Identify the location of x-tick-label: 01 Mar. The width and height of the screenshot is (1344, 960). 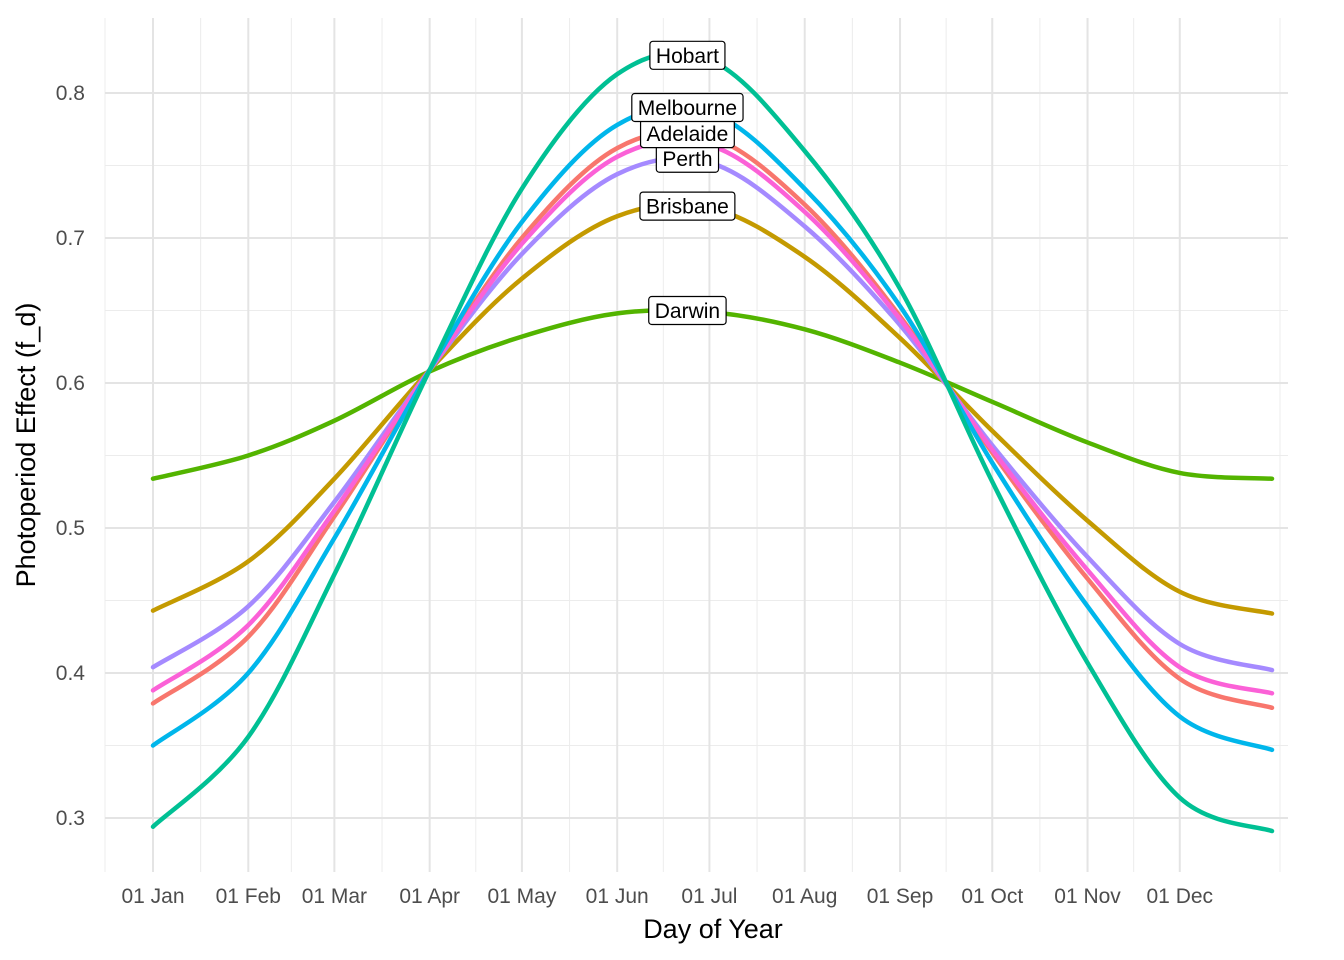
(334, 896).